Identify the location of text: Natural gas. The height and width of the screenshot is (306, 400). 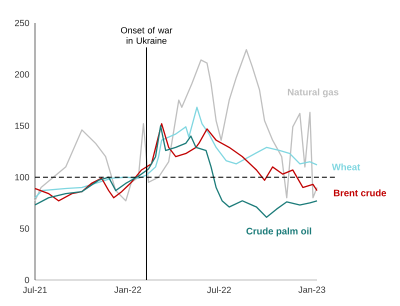
(313, 93).